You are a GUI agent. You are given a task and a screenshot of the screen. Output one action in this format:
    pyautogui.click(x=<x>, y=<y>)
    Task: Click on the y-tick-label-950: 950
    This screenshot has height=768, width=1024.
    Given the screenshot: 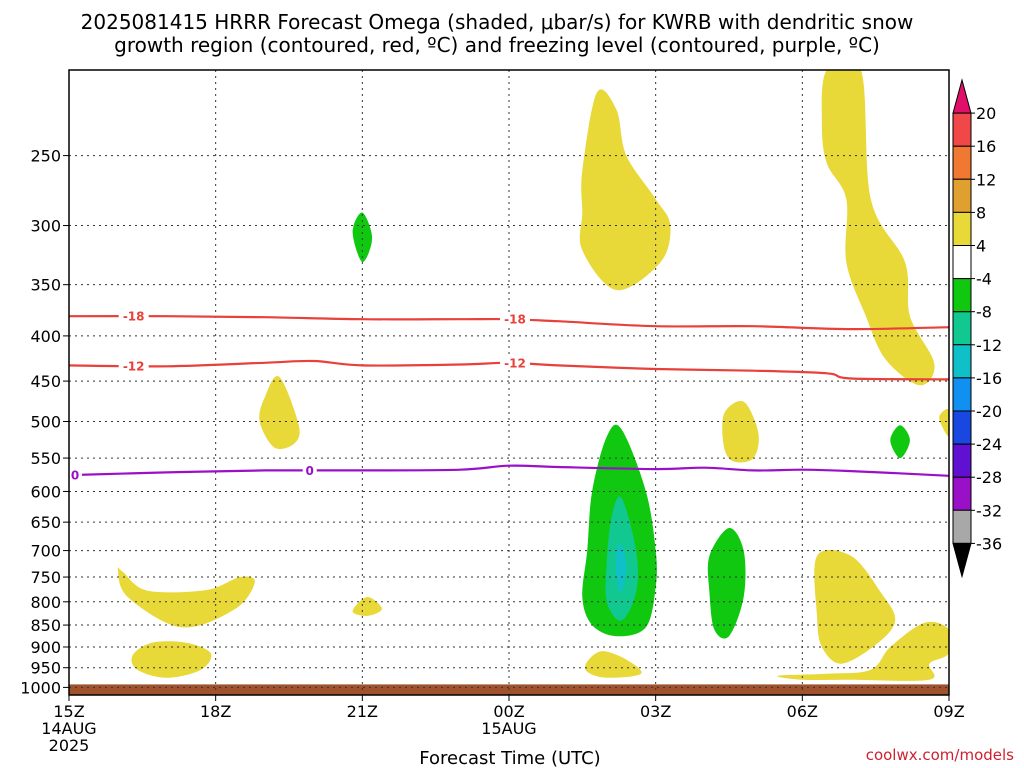 What is the action you would take?
    pyautogui.click(x=45, y=668)
    